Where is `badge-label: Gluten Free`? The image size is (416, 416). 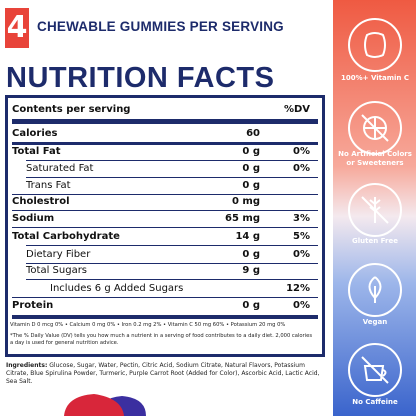
badge-label: Gluten Free is located at coordinates (375, 241).